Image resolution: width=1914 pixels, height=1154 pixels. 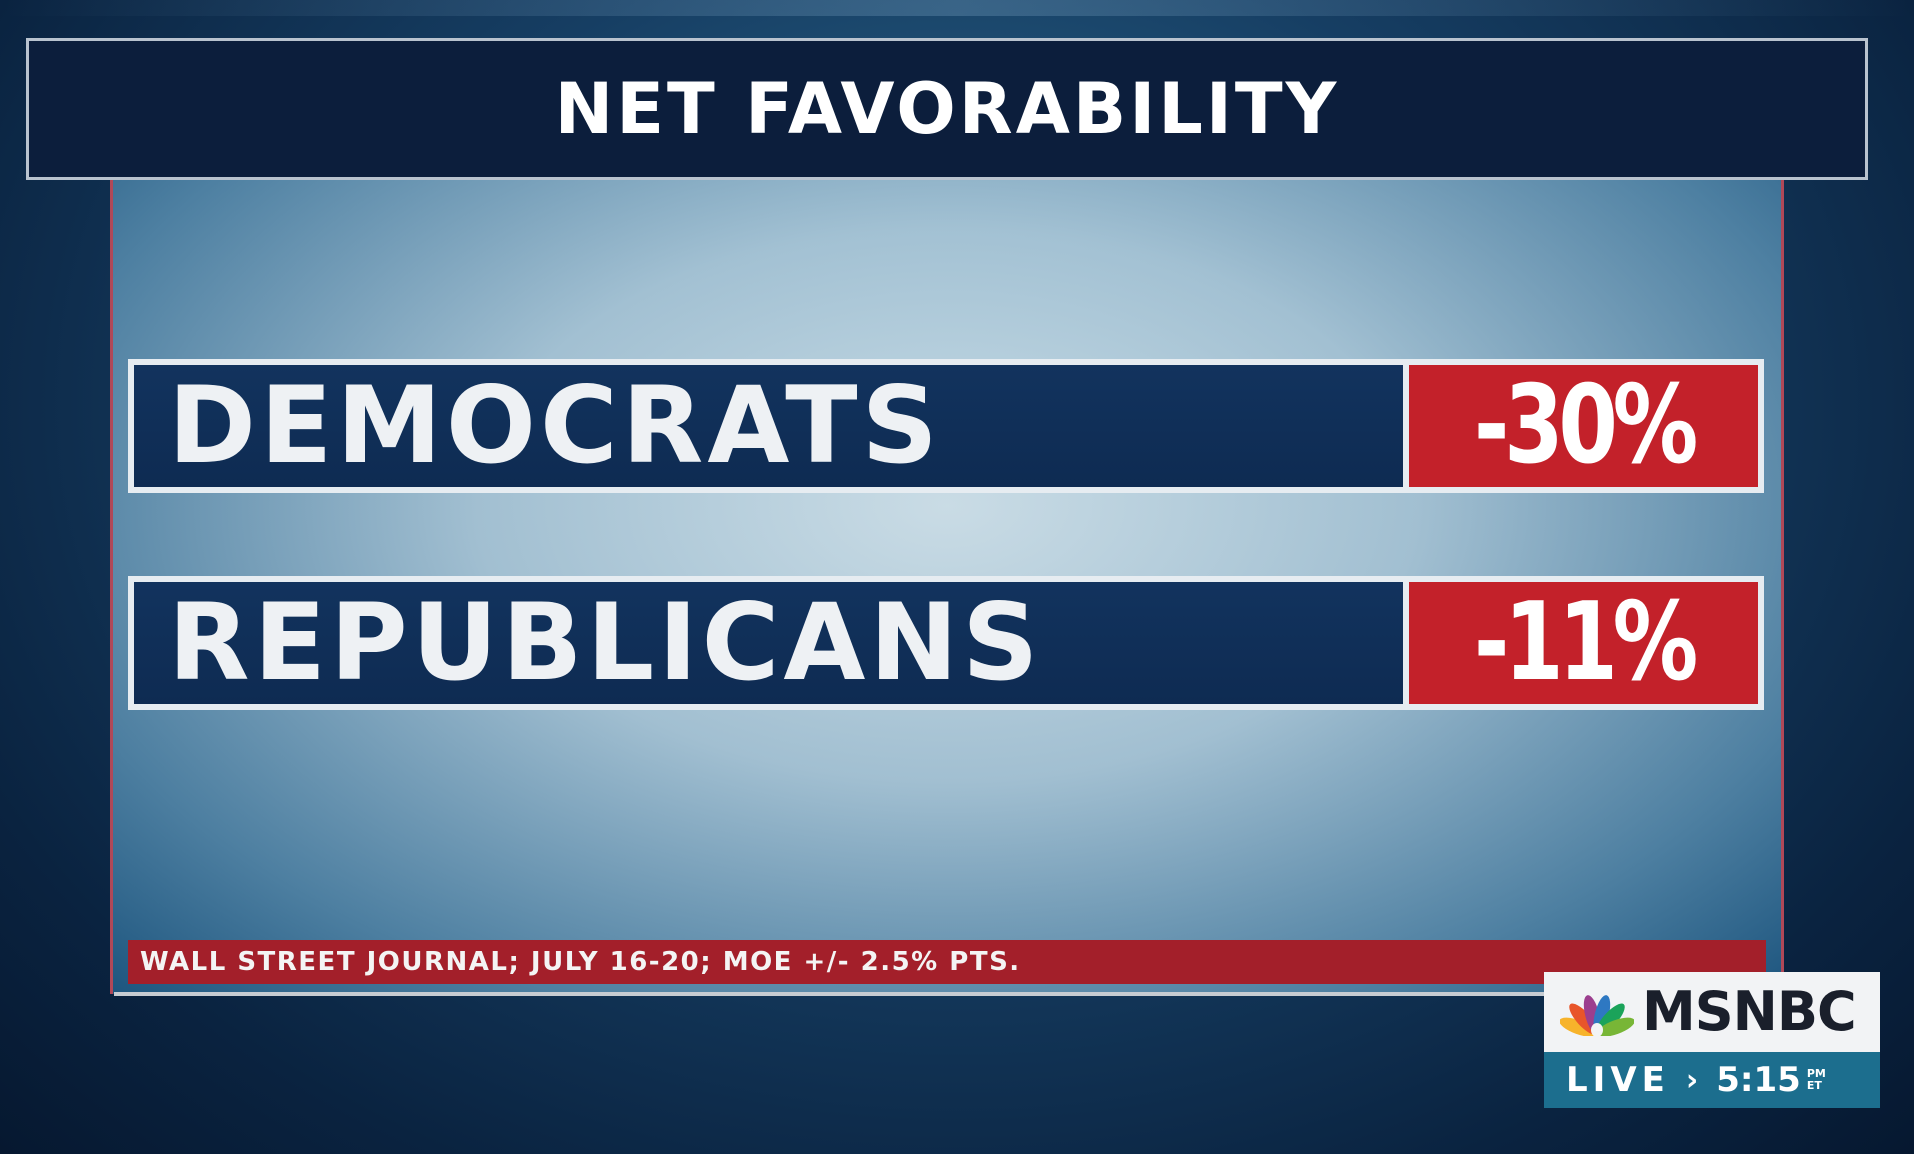 I want to click on timezone-label: ET, so click(x=1814, y=1085).